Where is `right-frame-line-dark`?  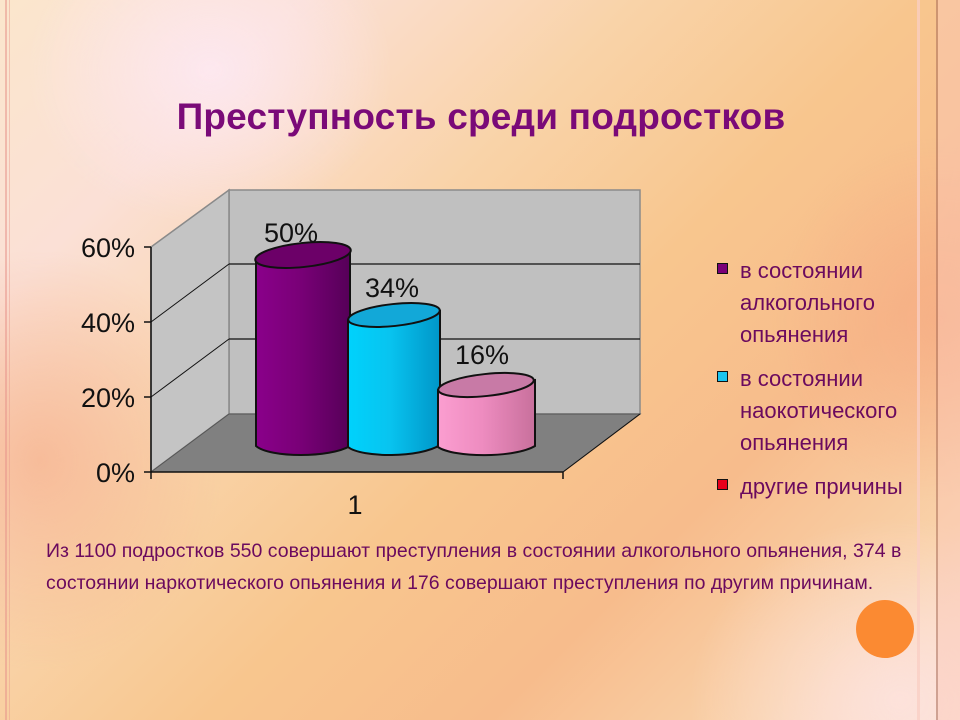 right-frame-line-dark is located at coordinates (937, 360).